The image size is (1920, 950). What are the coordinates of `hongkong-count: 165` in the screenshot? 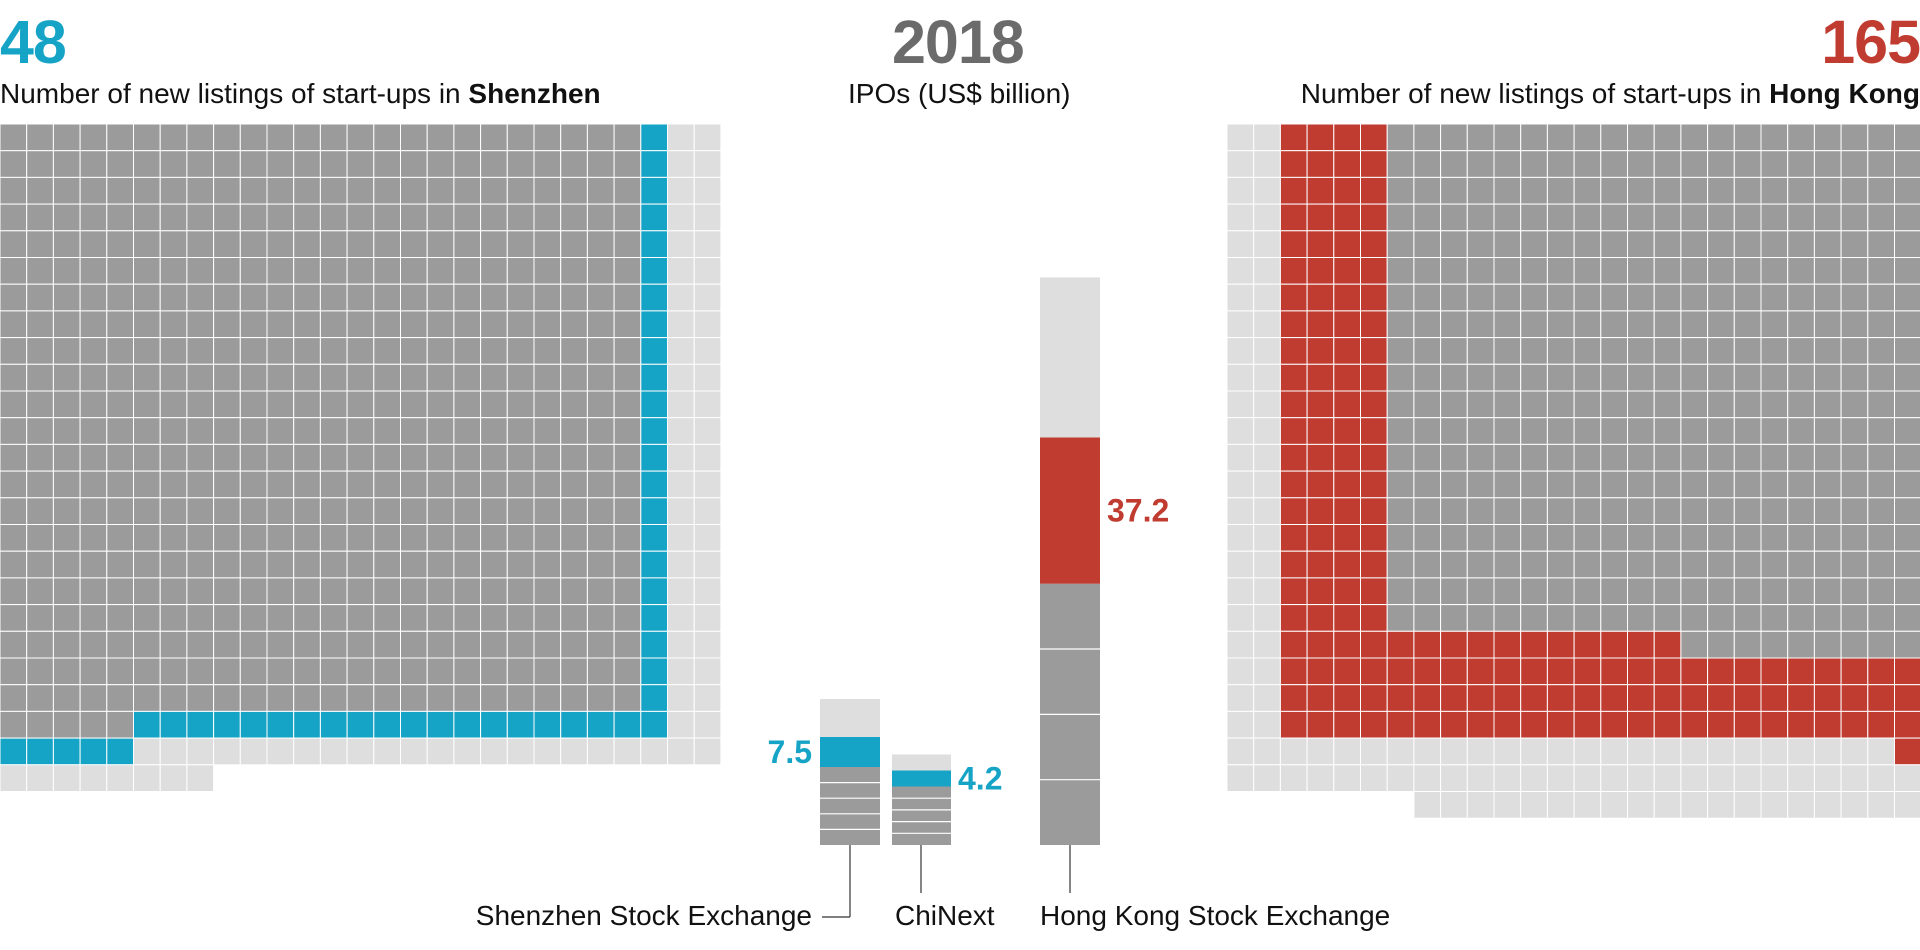 It's located at (1870, 42).